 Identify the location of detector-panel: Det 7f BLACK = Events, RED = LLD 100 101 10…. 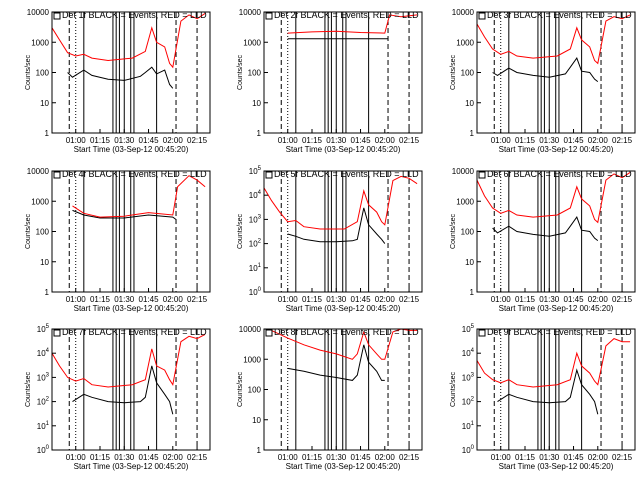
(118, 397).